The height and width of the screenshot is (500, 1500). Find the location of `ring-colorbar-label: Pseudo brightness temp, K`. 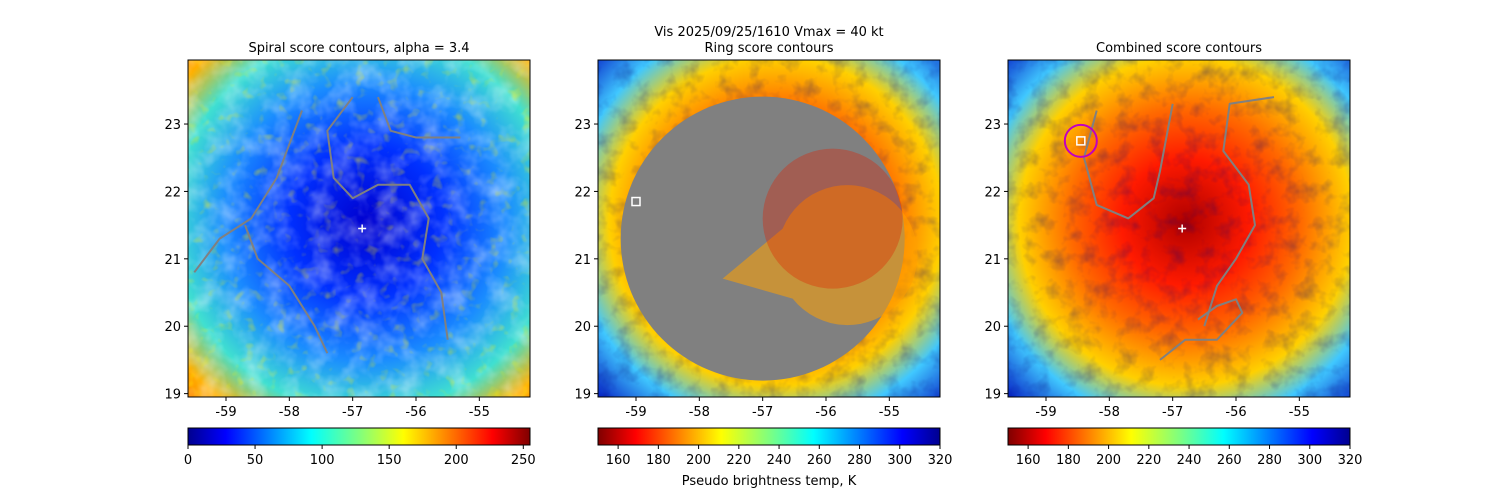

ring-colorbar-label: Pseudo brightness temp, K is located at coordinates (769, 481).